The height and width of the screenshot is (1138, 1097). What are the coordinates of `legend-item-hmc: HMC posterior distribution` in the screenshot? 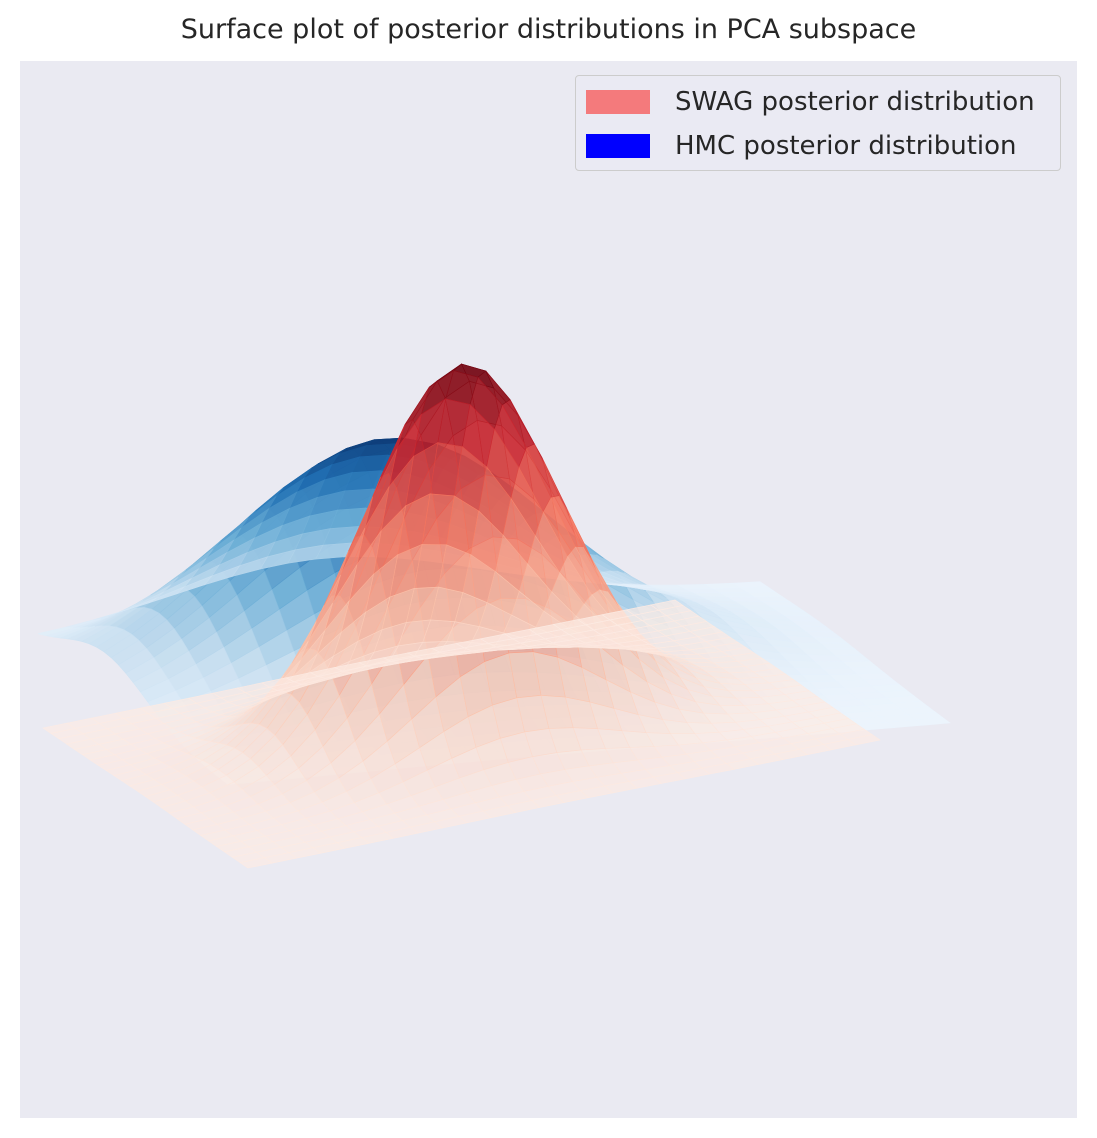 It's located at (801, 146).